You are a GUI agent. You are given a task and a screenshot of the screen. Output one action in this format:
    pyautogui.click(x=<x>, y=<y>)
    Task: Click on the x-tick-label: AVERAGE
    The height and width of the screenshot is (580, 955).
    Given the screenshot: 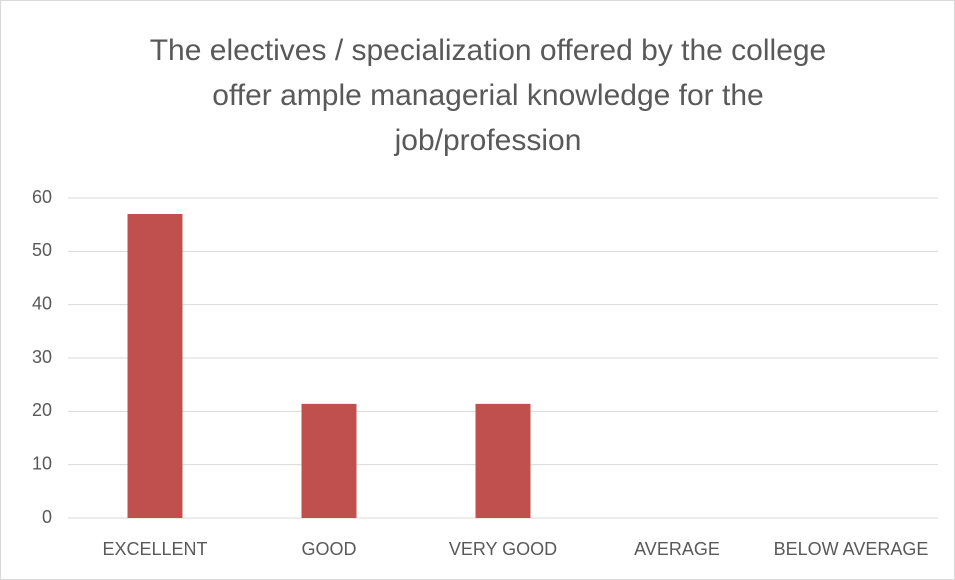 What is the action you would take?
    pyautogui.click(x=677, y=549)
    